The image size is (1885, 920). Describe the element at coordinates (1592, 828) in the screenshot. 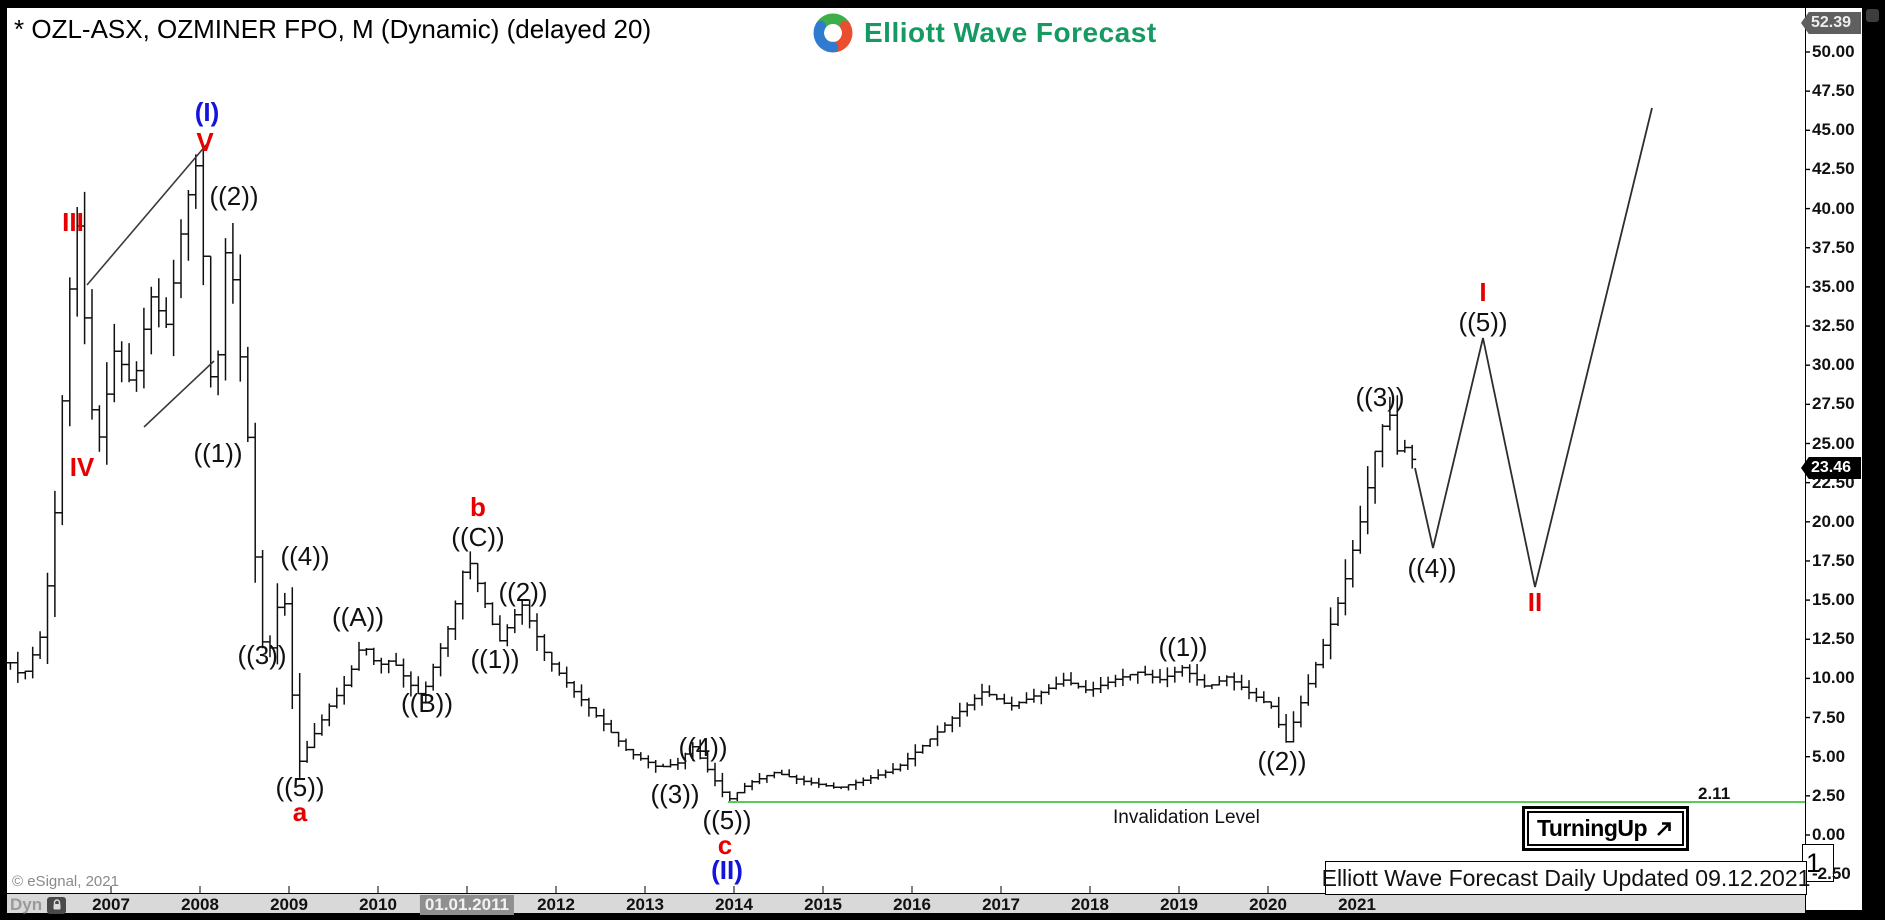

I see `turningup-text: TurningUp` at that location.